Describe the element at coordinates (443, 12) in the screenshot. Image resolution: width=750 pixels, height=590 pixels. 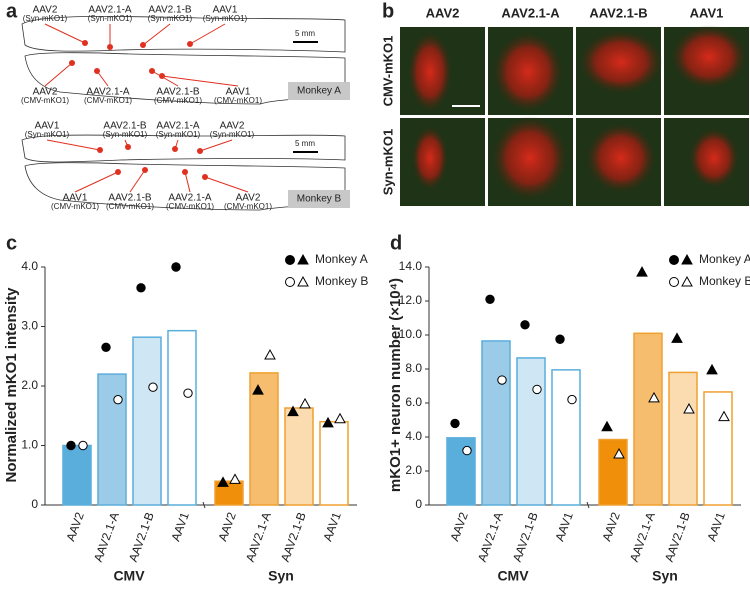
I see `column-header: AAV2` at that location.